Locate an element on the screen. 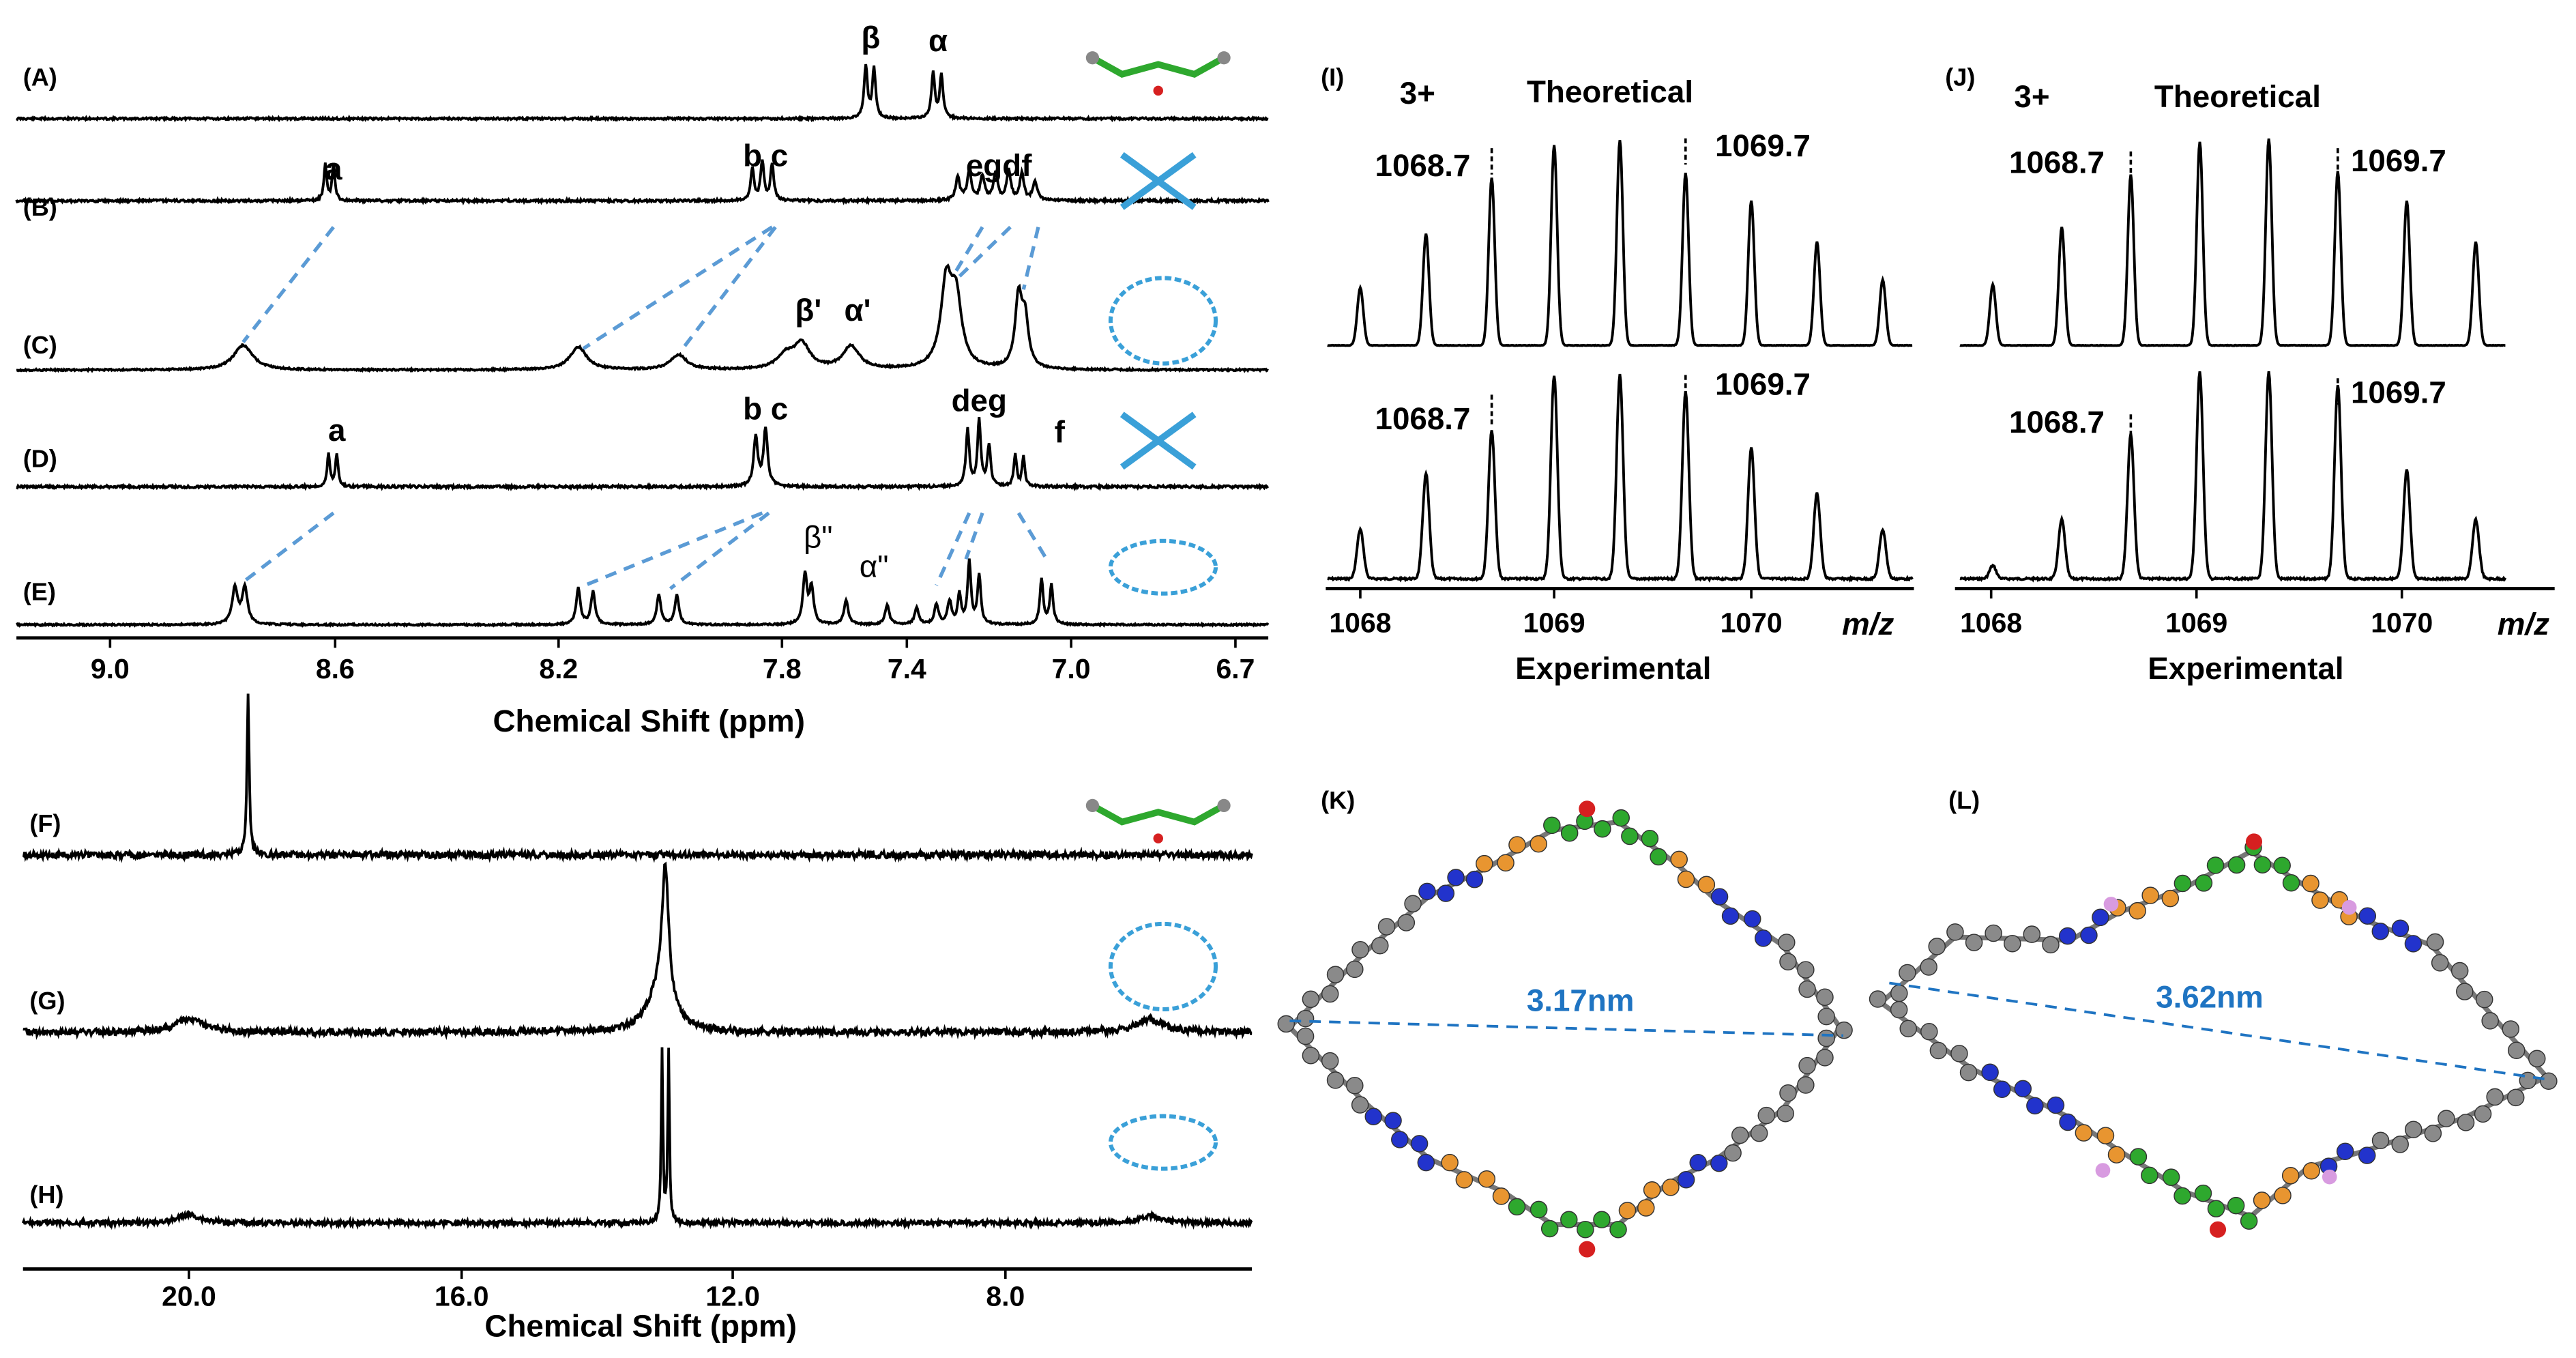  distance-label: 3.17nm is located at coordinates (1581, 1000).